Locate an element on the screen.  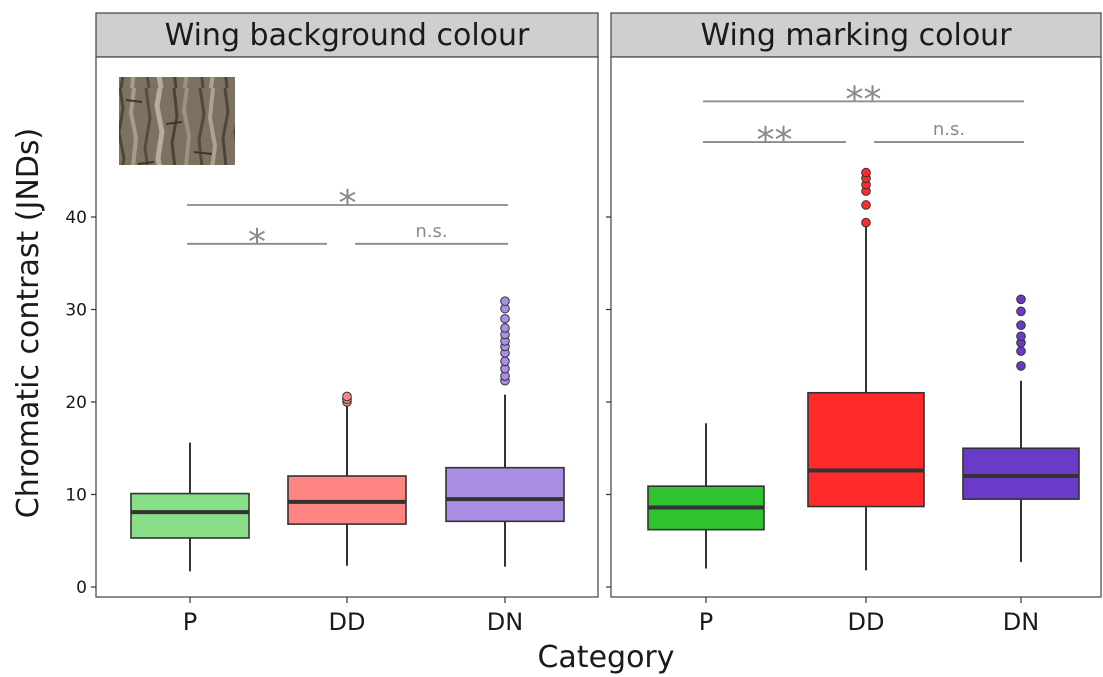
panel-title: Wing marking colour is located at coordinates (856, 35).